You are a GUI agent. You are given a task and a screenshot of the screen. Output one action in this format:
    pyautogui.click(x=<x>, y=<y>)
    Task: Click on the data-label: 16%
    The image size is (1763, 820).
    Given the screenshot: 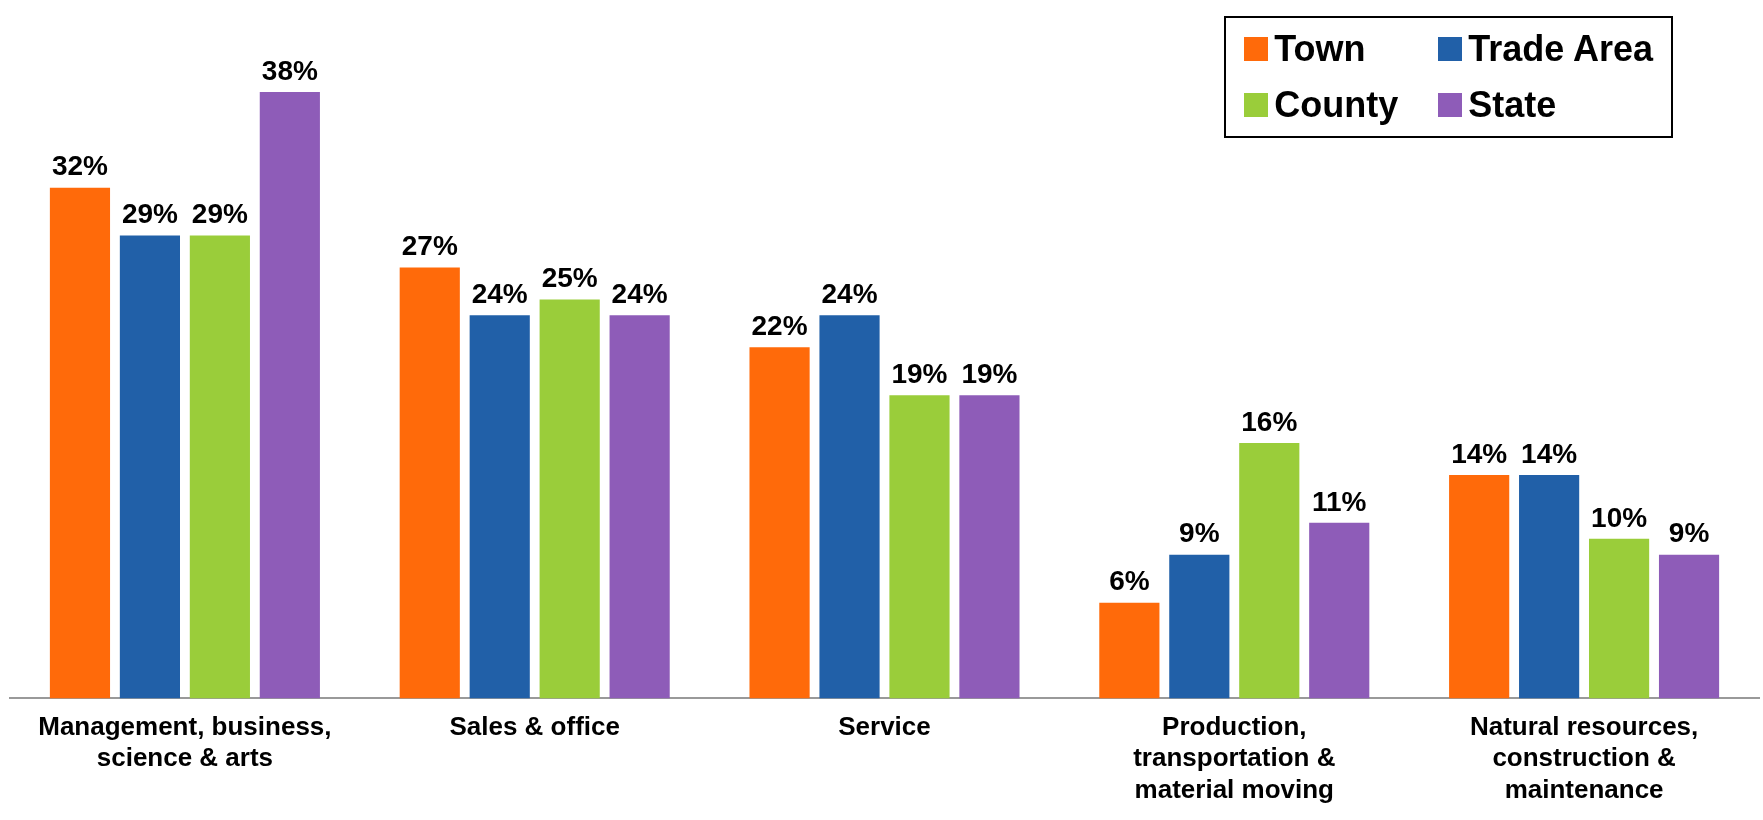 What is the action you would take?
    pyautogui.click(x=1269, y=421)
    